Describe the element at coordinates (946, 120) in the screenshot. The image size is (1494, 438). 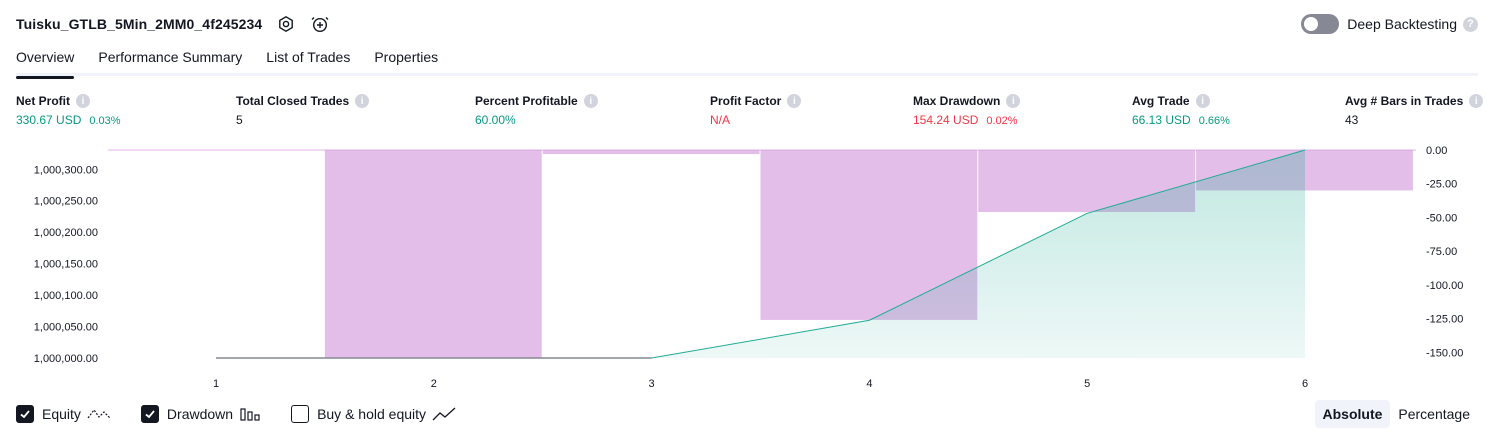
I see `stat-value: 154.24 USD` at that location.